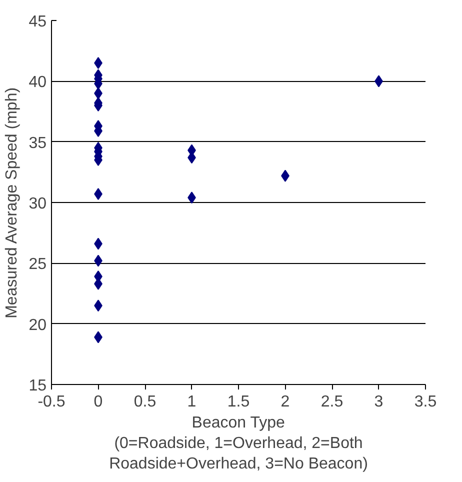 The height and width of the screenshot is (482, 462). Describe the element at coordinates (37, 204) in the screenshot. I see `y-tick-label: 30` at that location.